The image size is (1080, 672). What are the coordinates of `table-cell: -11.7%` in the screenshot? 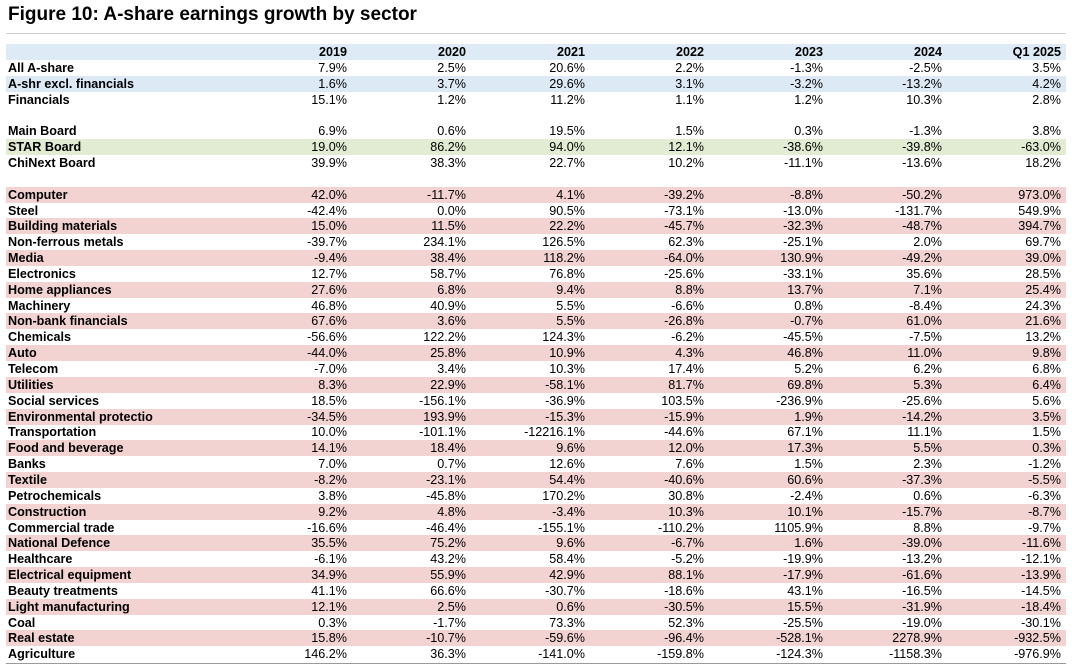 It's located at (446, 194).